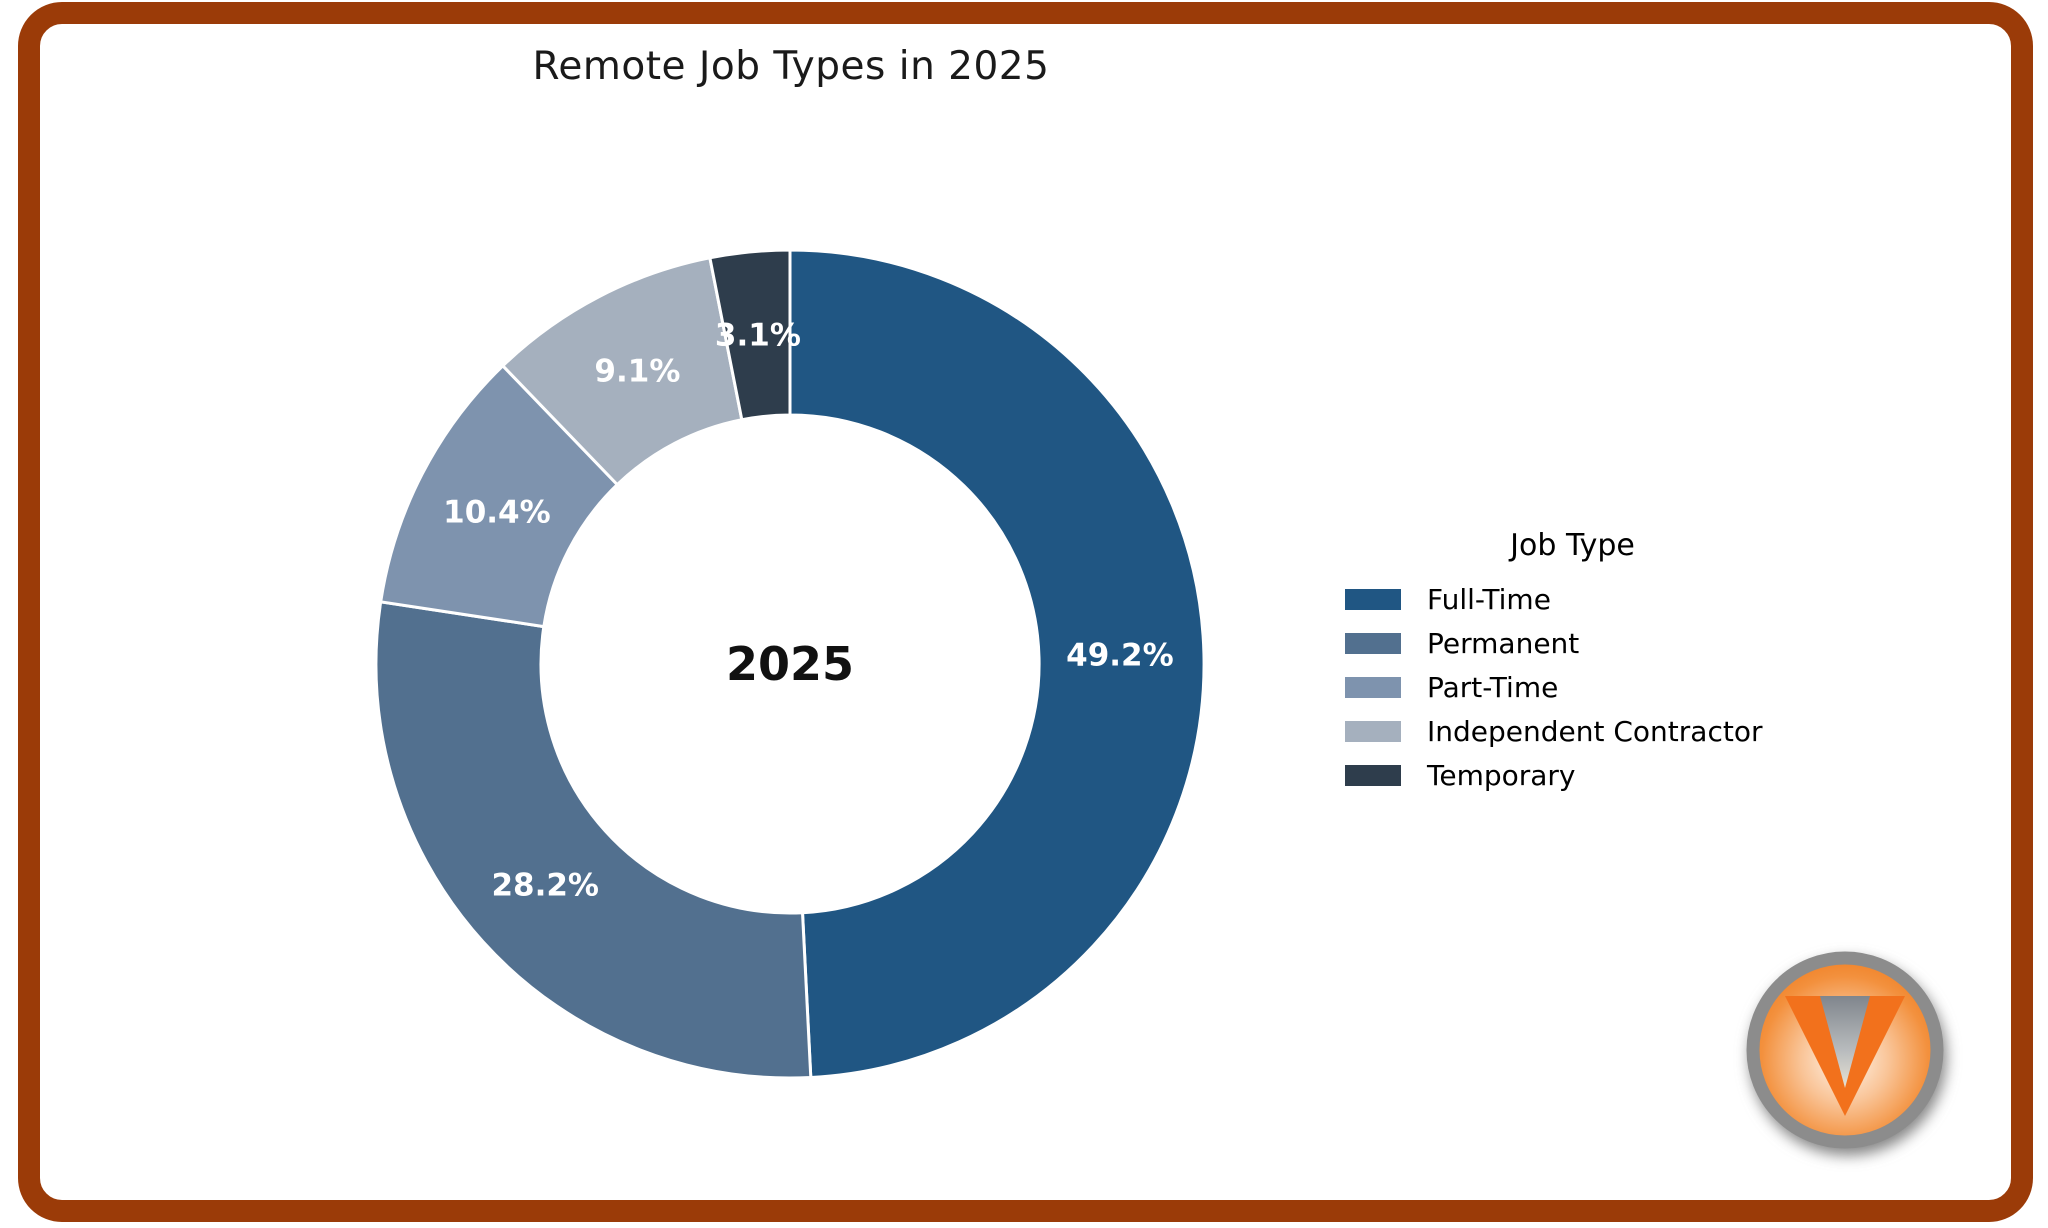 Image resolution: width=2048 pixels, height=1228 pixels. What do you see at coordinates (1572, 687) in the screenshot?
I see `legend-item: Part-Time` at bounding box center [1572, 687].